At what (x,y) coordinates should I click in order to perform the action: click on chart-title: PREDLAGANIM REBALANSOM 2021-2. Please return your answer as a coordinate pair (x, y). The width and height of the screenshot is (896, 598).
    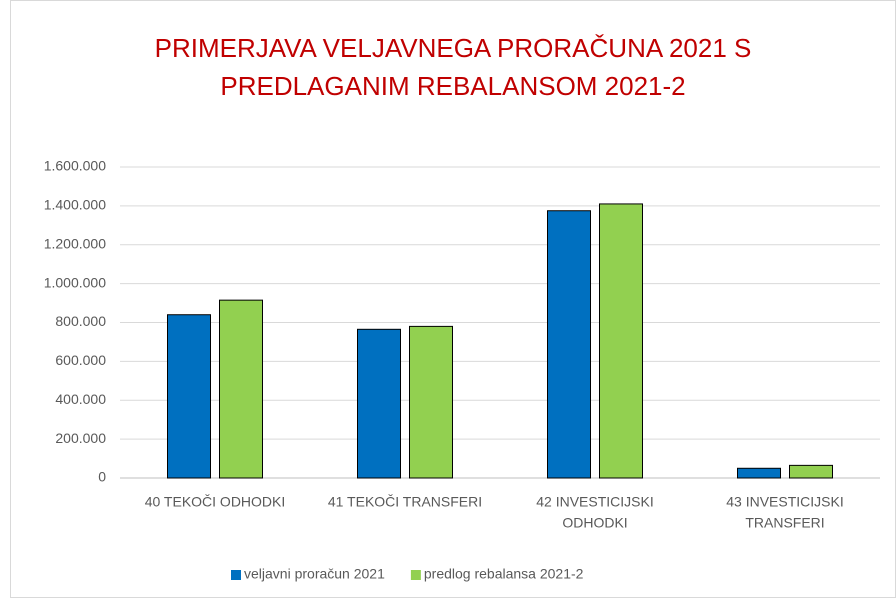
    Looking at the image, I should click on (452, 86).